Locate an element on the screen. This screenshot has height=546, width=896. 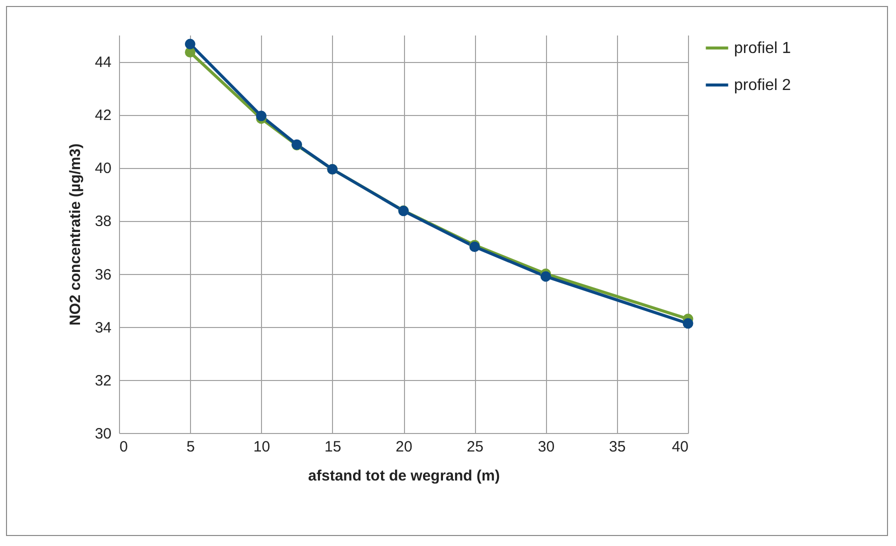
x-tick-label: 15 is located at coordinates (333, 447).